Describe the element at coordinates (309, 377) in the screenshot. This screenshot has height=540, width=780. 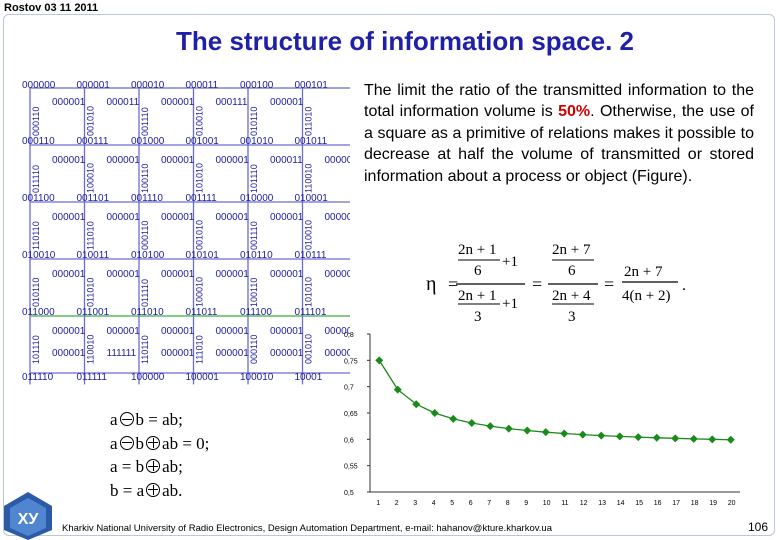
I see `grid-row-label: 10001` at that location.